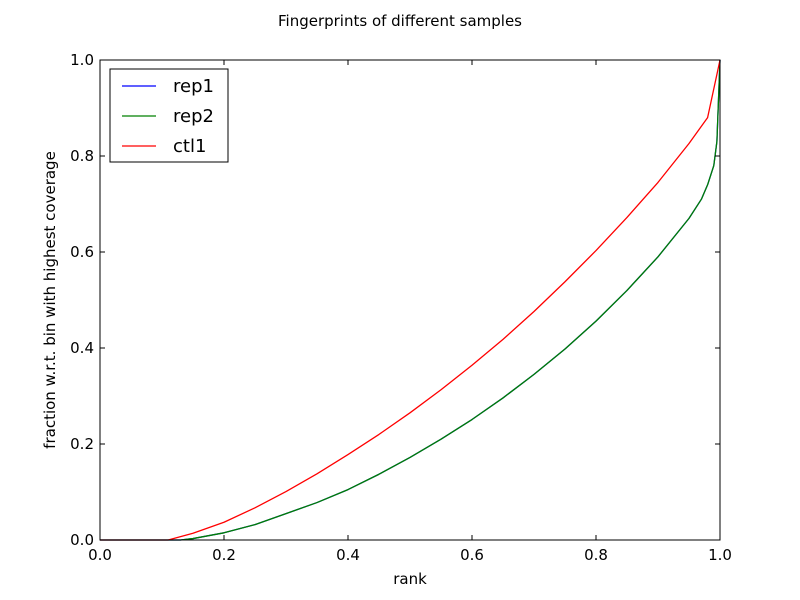 This screenshot has height=600, width=800. I want to click on chart-title: Fingerprints of different samples, so click(400, 21).